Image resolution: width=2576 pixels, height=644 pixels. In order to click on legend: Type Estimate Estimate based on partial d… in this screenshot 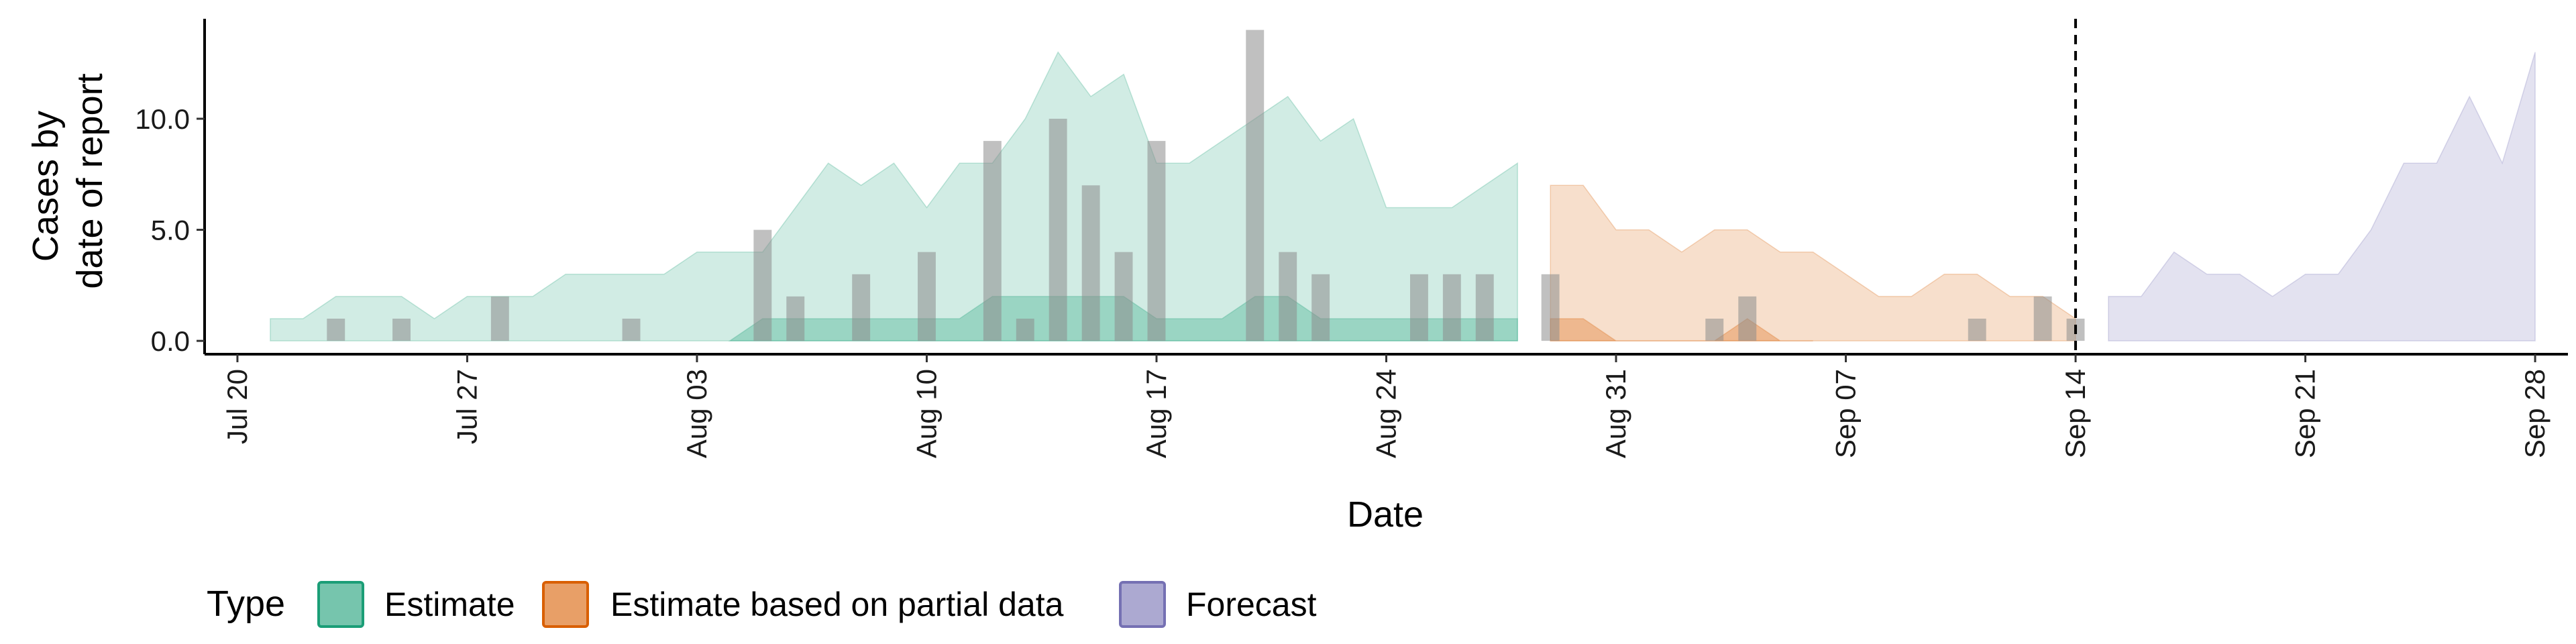, I will do `click(762, 604)`.